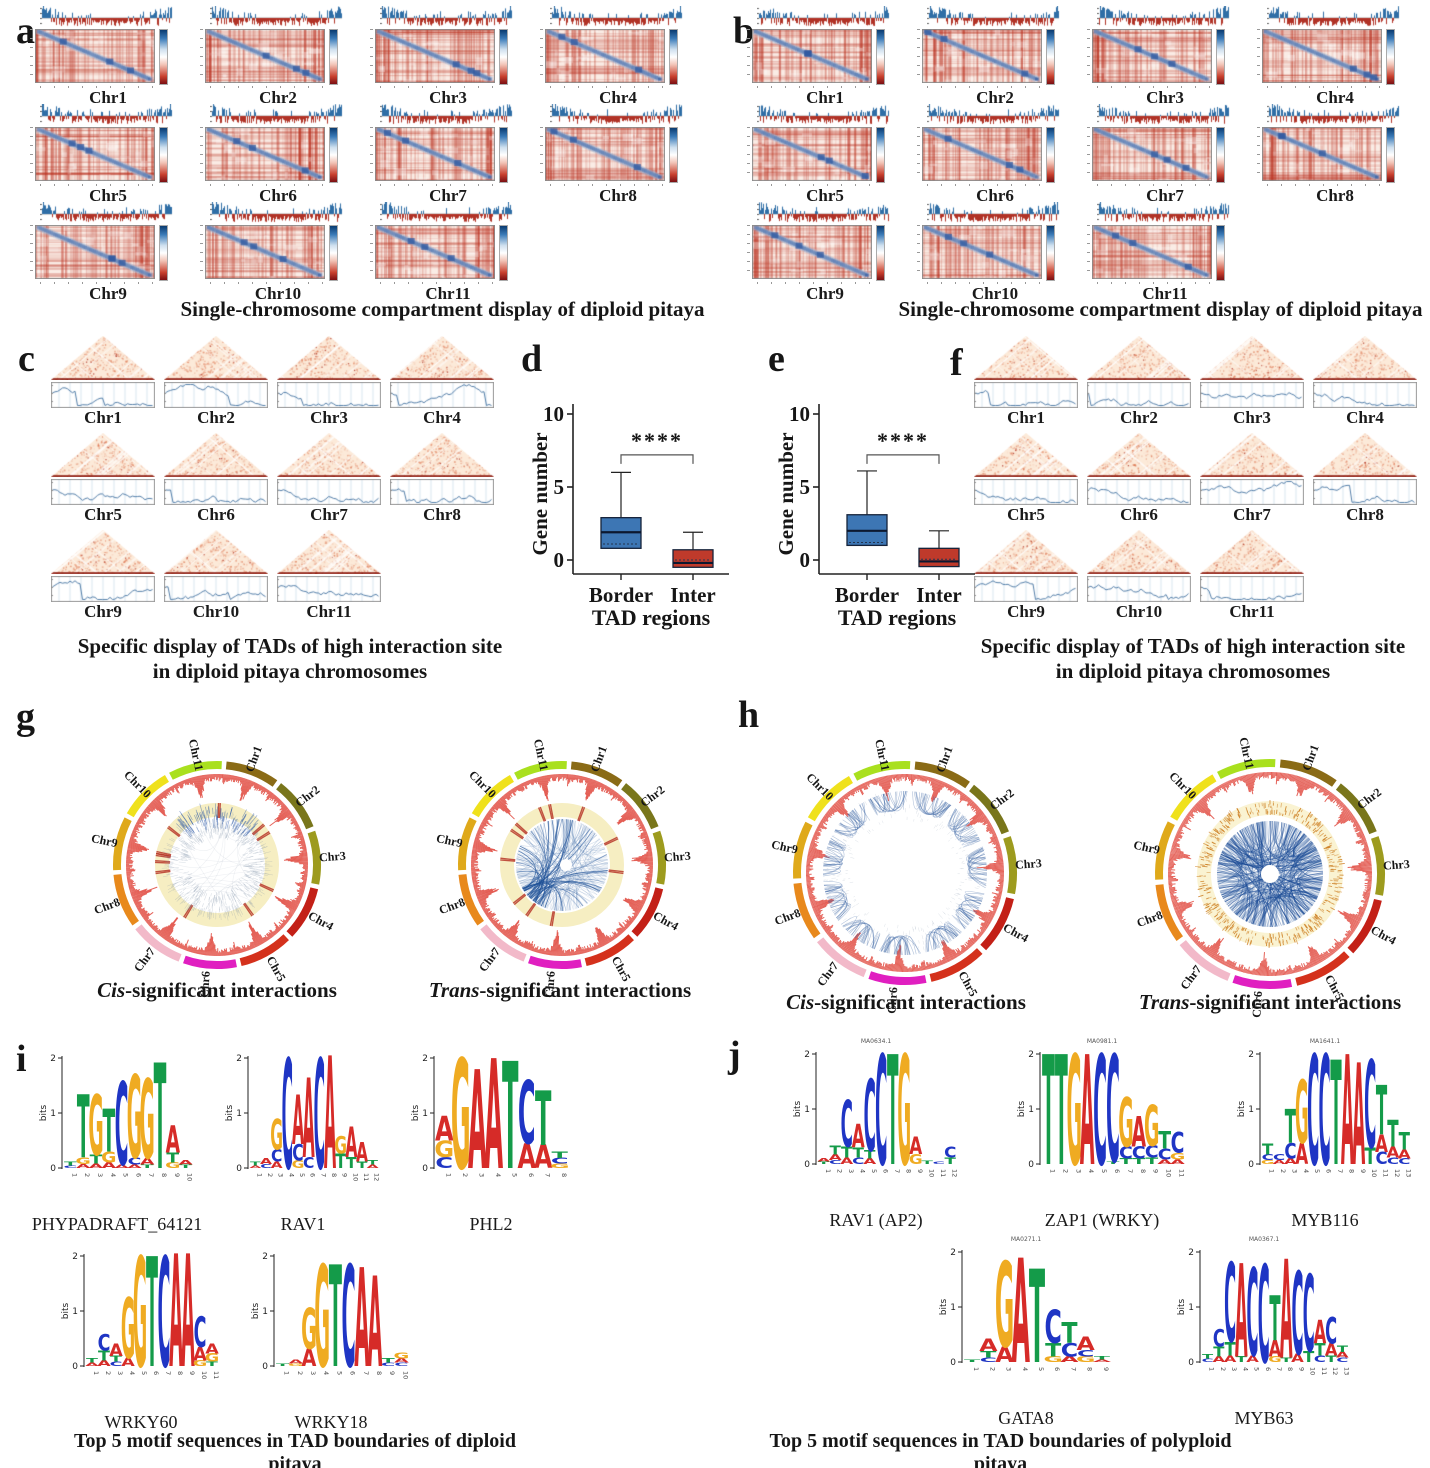  Describe the element at coordinates (1301, 1369) in the screenshot. I see `logo-x-tick: 9` at that location.